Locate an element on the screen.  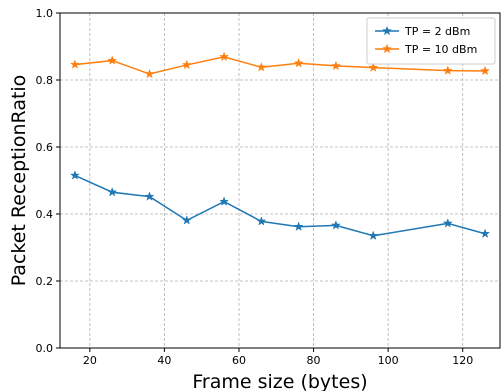
legend-box is located at coordinates (431, 41).